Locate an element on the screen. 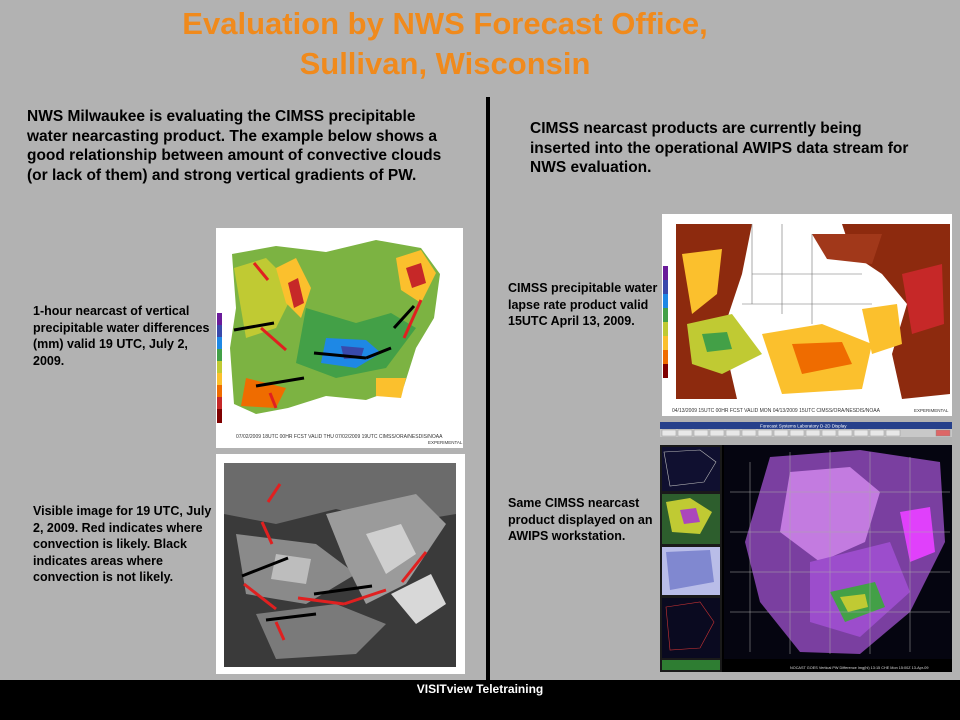  column-divider is located at coordinates (488, 388).